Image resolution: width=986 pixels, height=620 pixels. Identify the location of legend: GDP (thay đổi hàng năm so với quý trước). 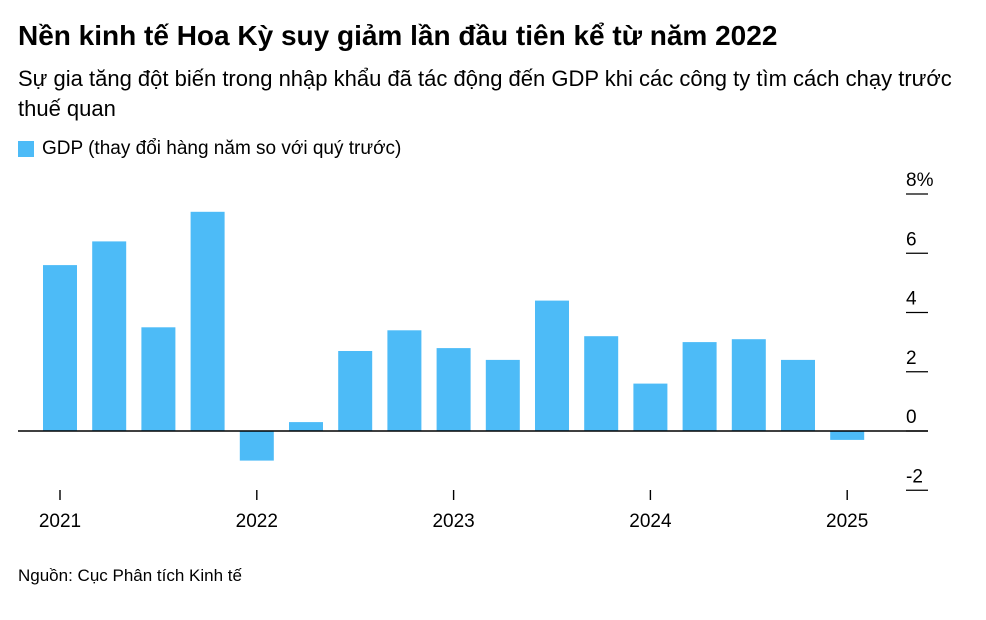
(209, 149).